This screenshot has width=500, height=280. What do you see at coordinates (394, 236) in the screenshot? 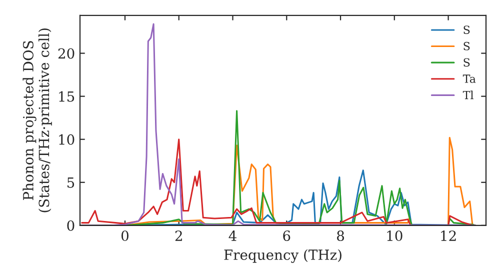
I see `x-tick-label: 10` at bounding box center [394, 236].